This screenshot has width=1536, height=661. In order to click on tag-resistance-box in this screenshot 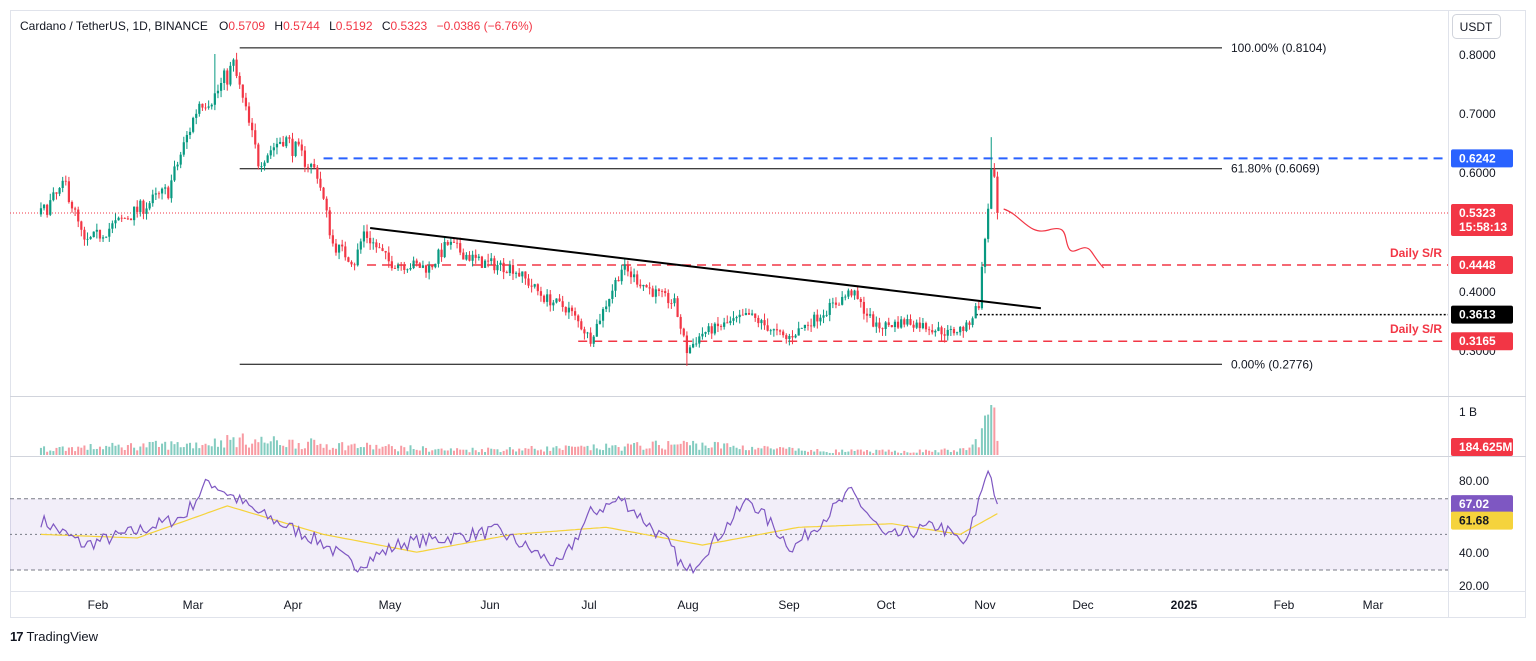, I will do `click(1482, 158)`.